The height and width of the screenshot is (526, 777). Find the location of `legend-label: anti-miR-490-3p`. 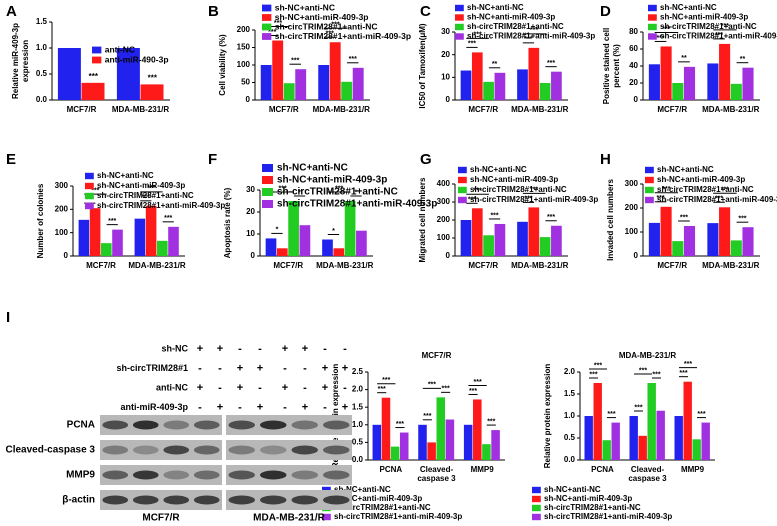

legend-label: anti-miR-490-3p is located at coordinates (137, 59).